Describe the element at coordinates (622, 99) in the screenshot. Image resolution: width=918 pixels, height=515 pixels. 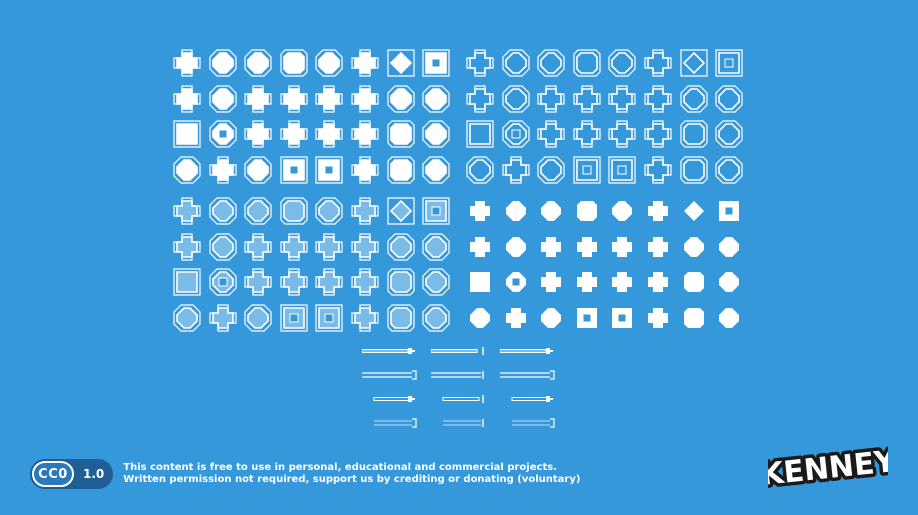
I see `tile-outline-empty-r1c4` at that location.